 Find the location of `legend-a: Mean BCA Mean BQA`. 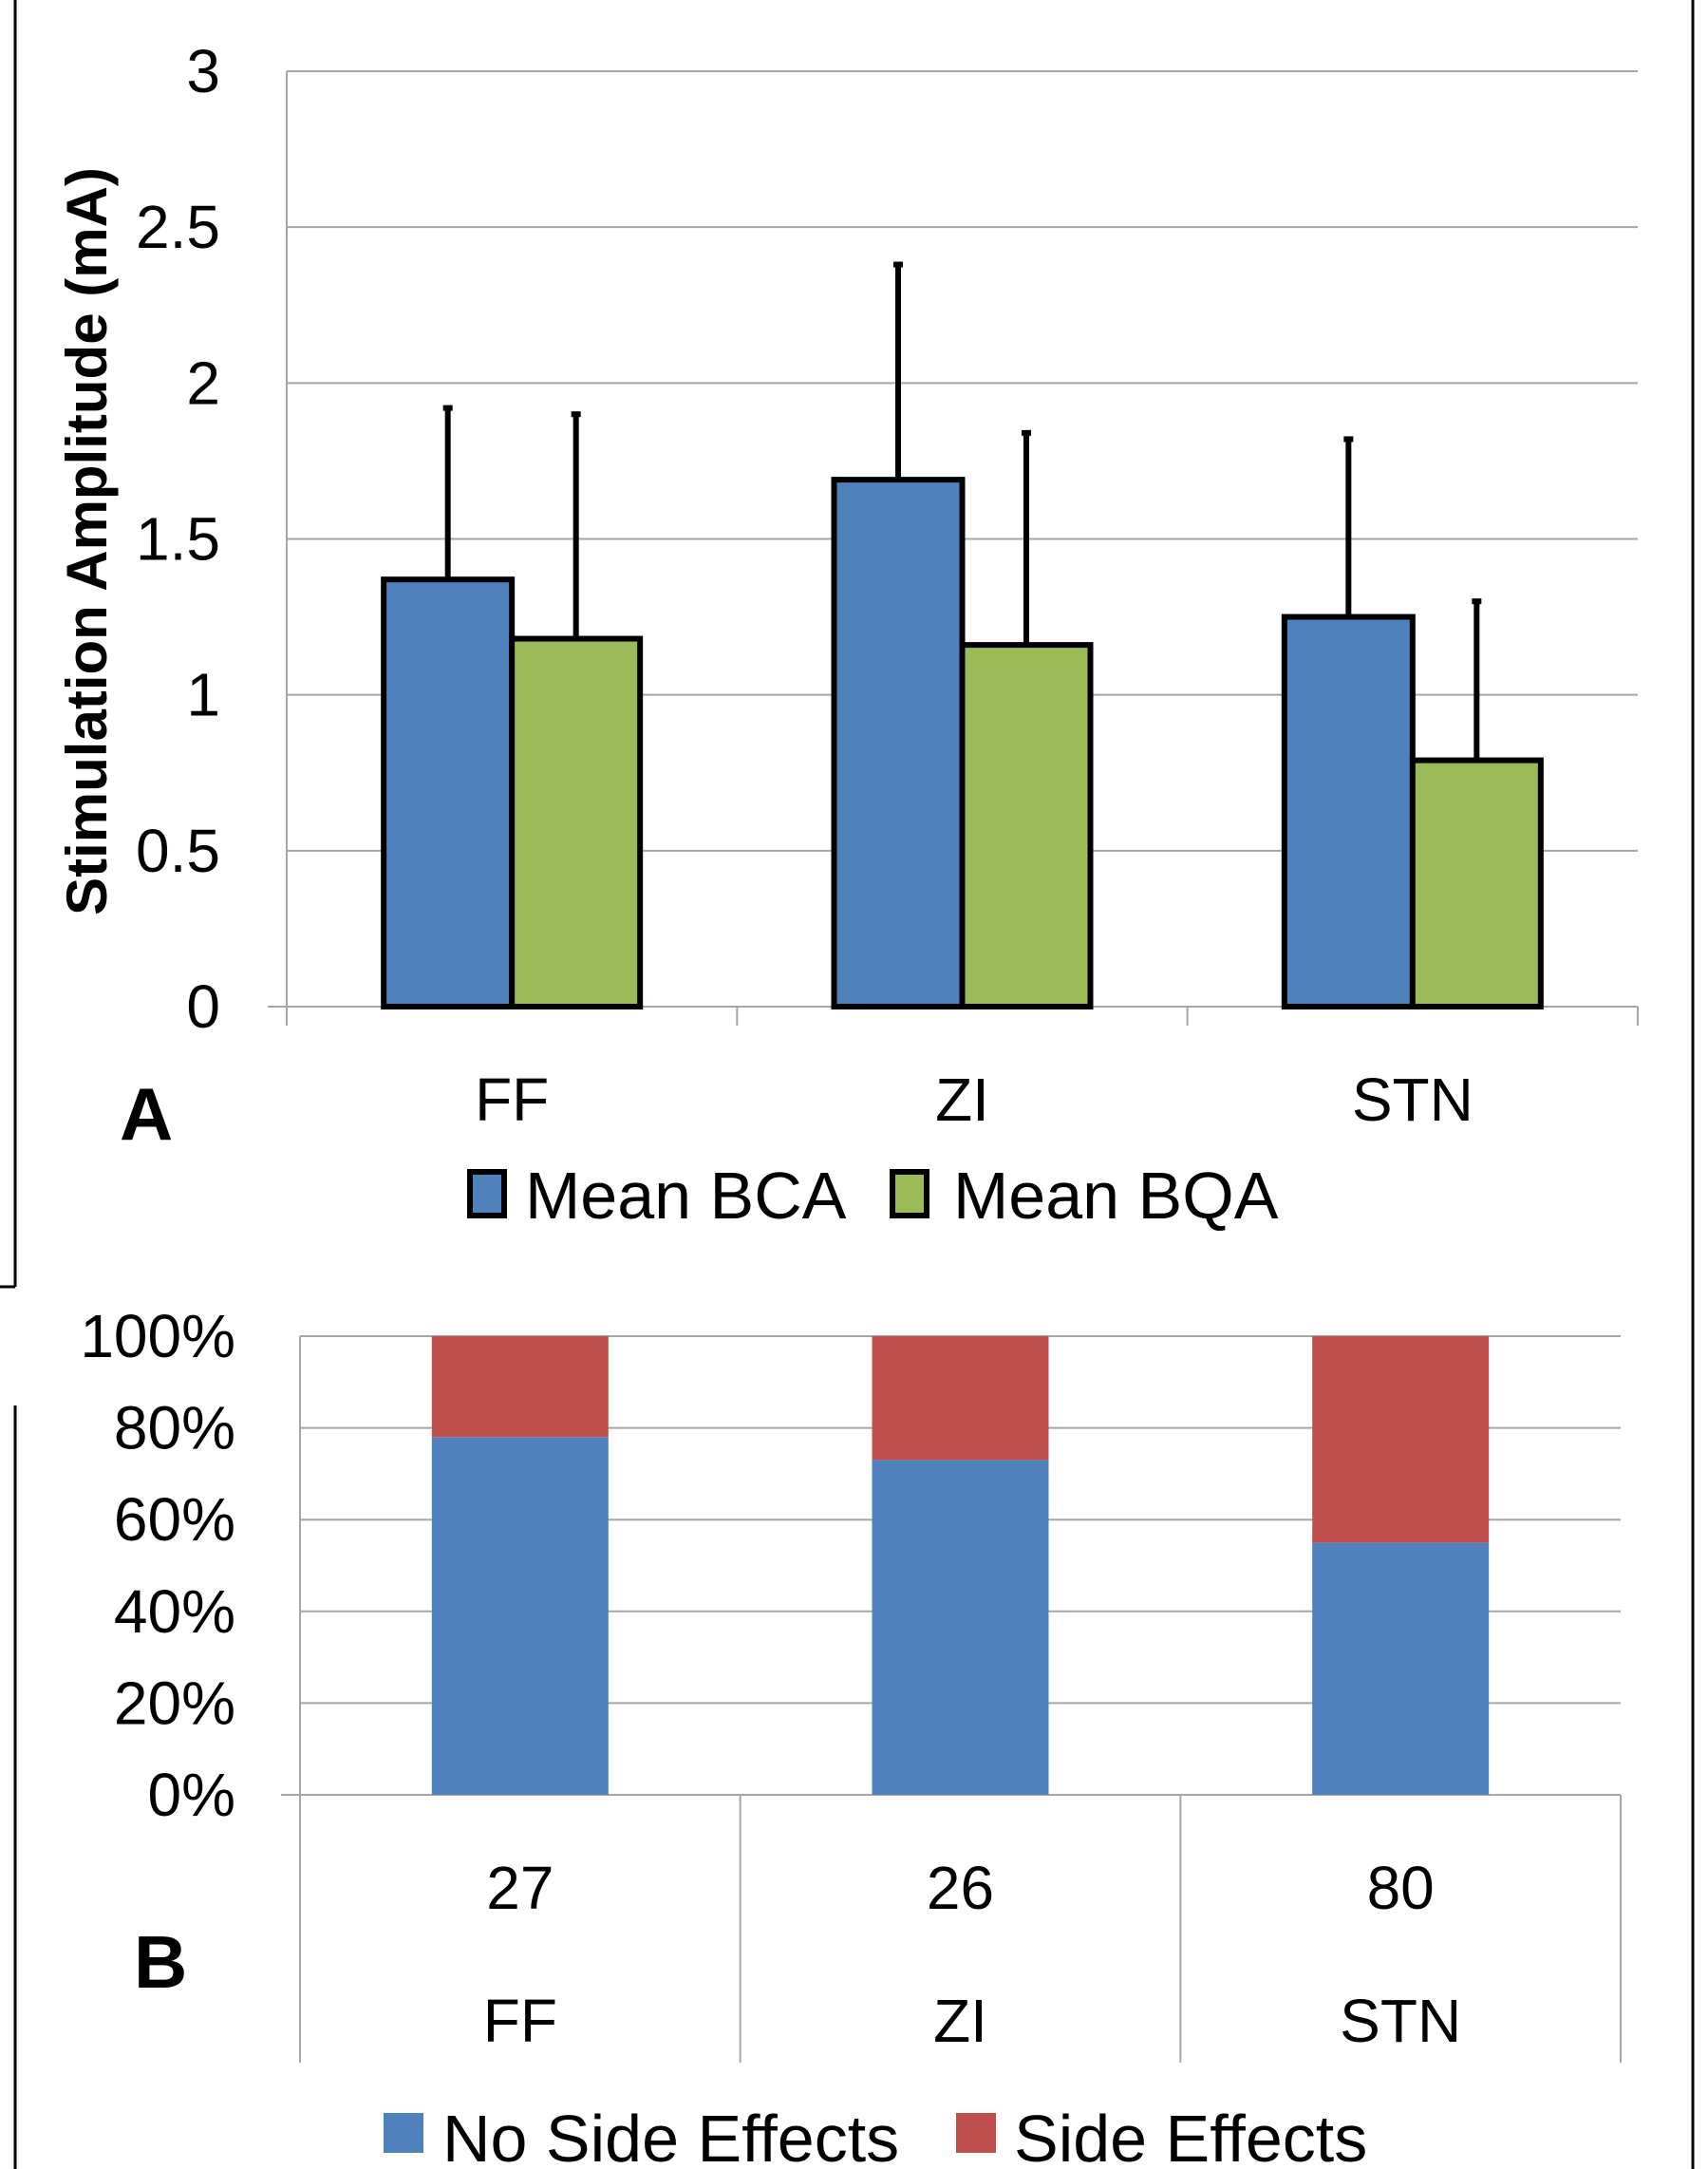

legend-a: Mean BCA Mean BQA is located at coordinates (873, 1196).